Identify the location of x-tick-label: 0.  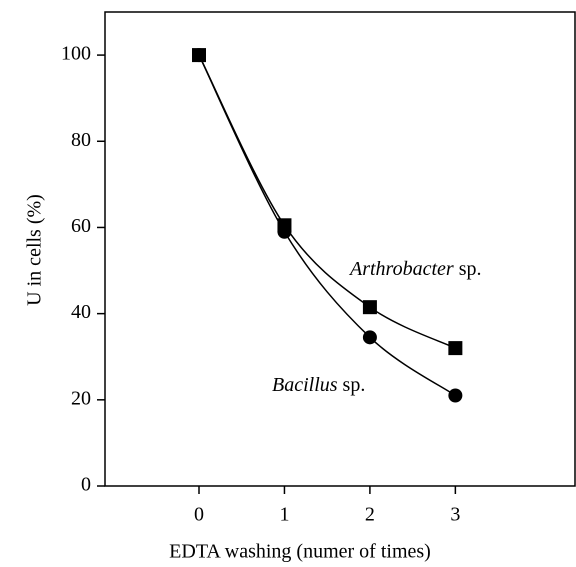
(199, 515).